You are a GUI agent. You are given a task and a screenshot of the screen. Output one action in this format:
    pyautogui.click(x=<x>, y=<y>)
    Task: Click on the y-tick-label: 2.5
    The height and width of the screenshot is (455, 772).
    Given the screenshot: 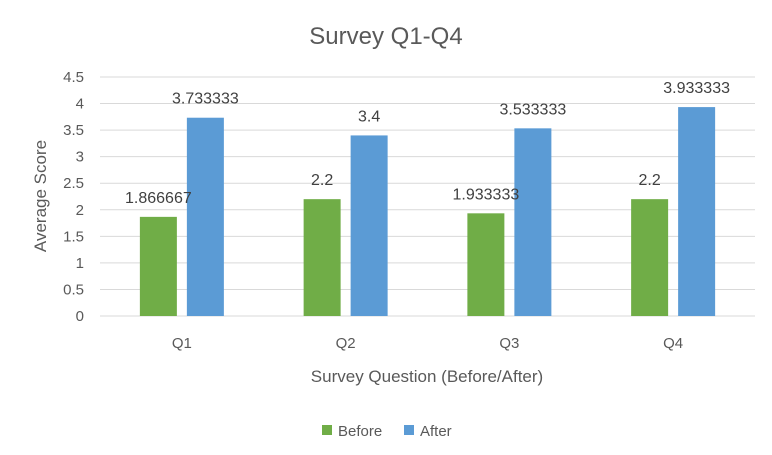 What is the action you would take?
    pyautogui.click(x=73, y=183)
    